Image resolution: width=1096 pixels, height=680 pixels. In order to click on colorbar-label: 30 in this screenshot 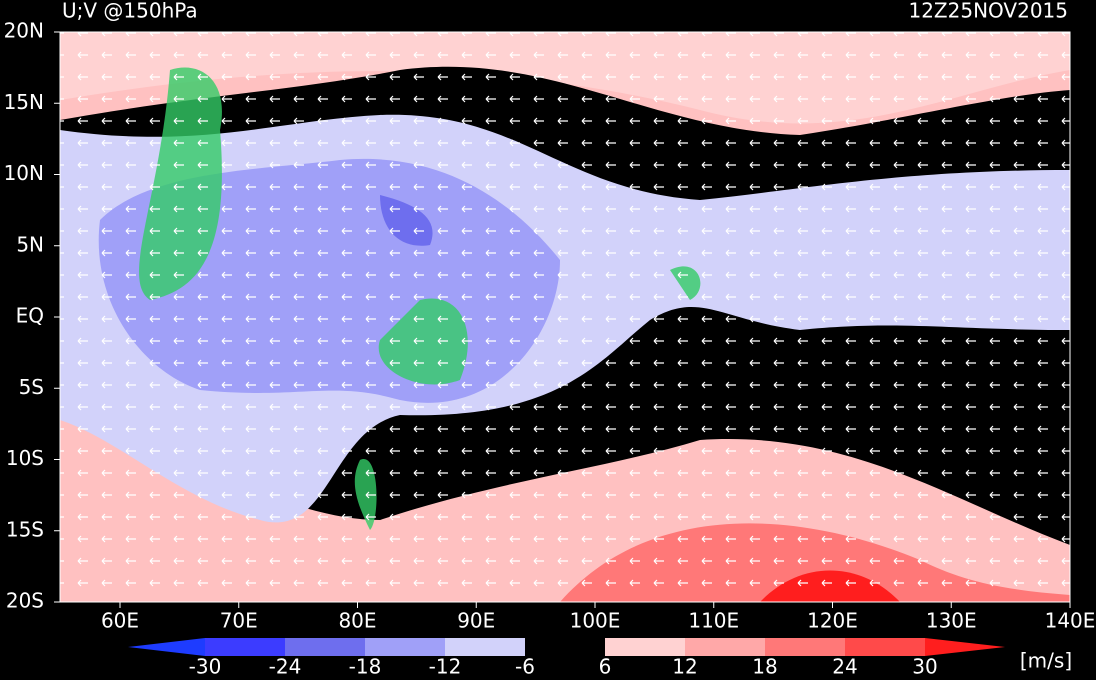, I will do `click(924, 667)`.